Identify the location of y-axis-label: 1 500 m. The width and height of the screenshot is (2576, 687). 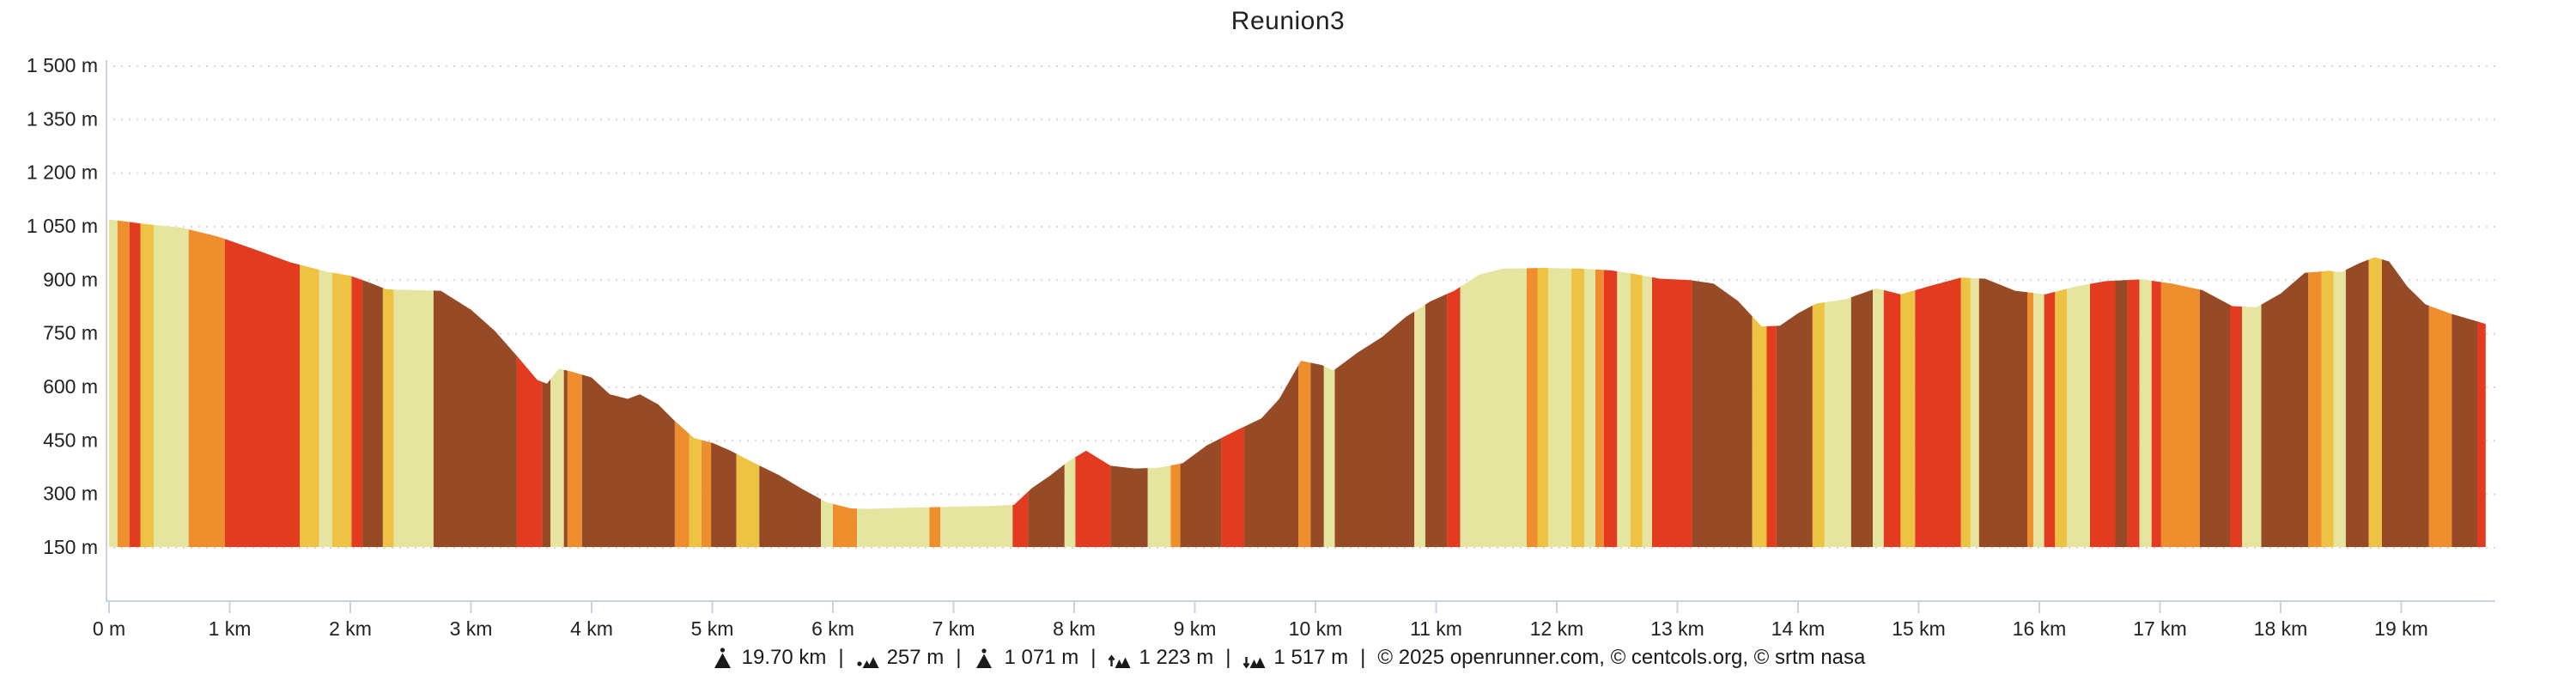
(62, 65).